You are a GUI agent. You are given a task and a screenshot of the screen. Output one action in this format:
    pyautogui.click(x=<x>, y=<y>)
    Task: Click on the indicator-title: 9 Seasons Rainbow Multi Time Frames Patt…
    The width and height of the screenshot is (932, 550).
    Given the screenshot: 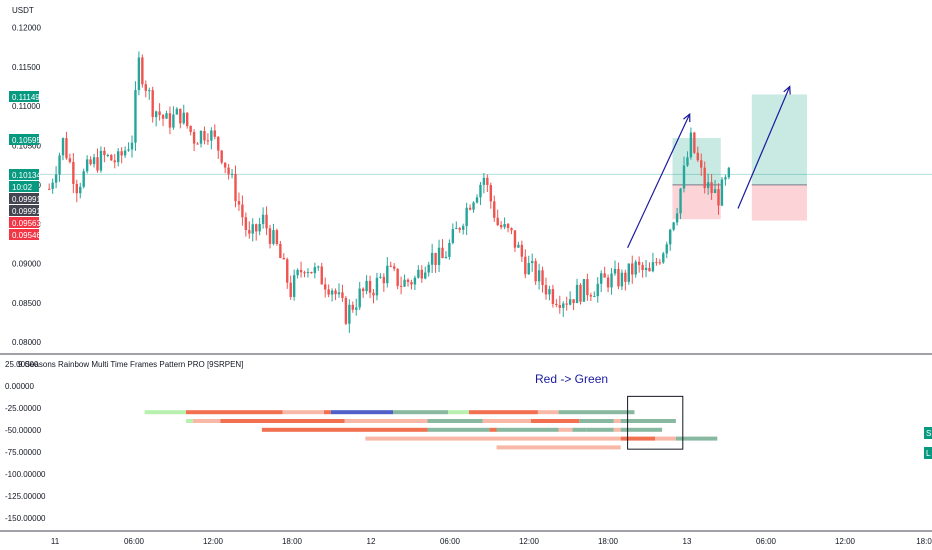 What is the action you would take?
    pyautogui.click(x=130, y=364)
    